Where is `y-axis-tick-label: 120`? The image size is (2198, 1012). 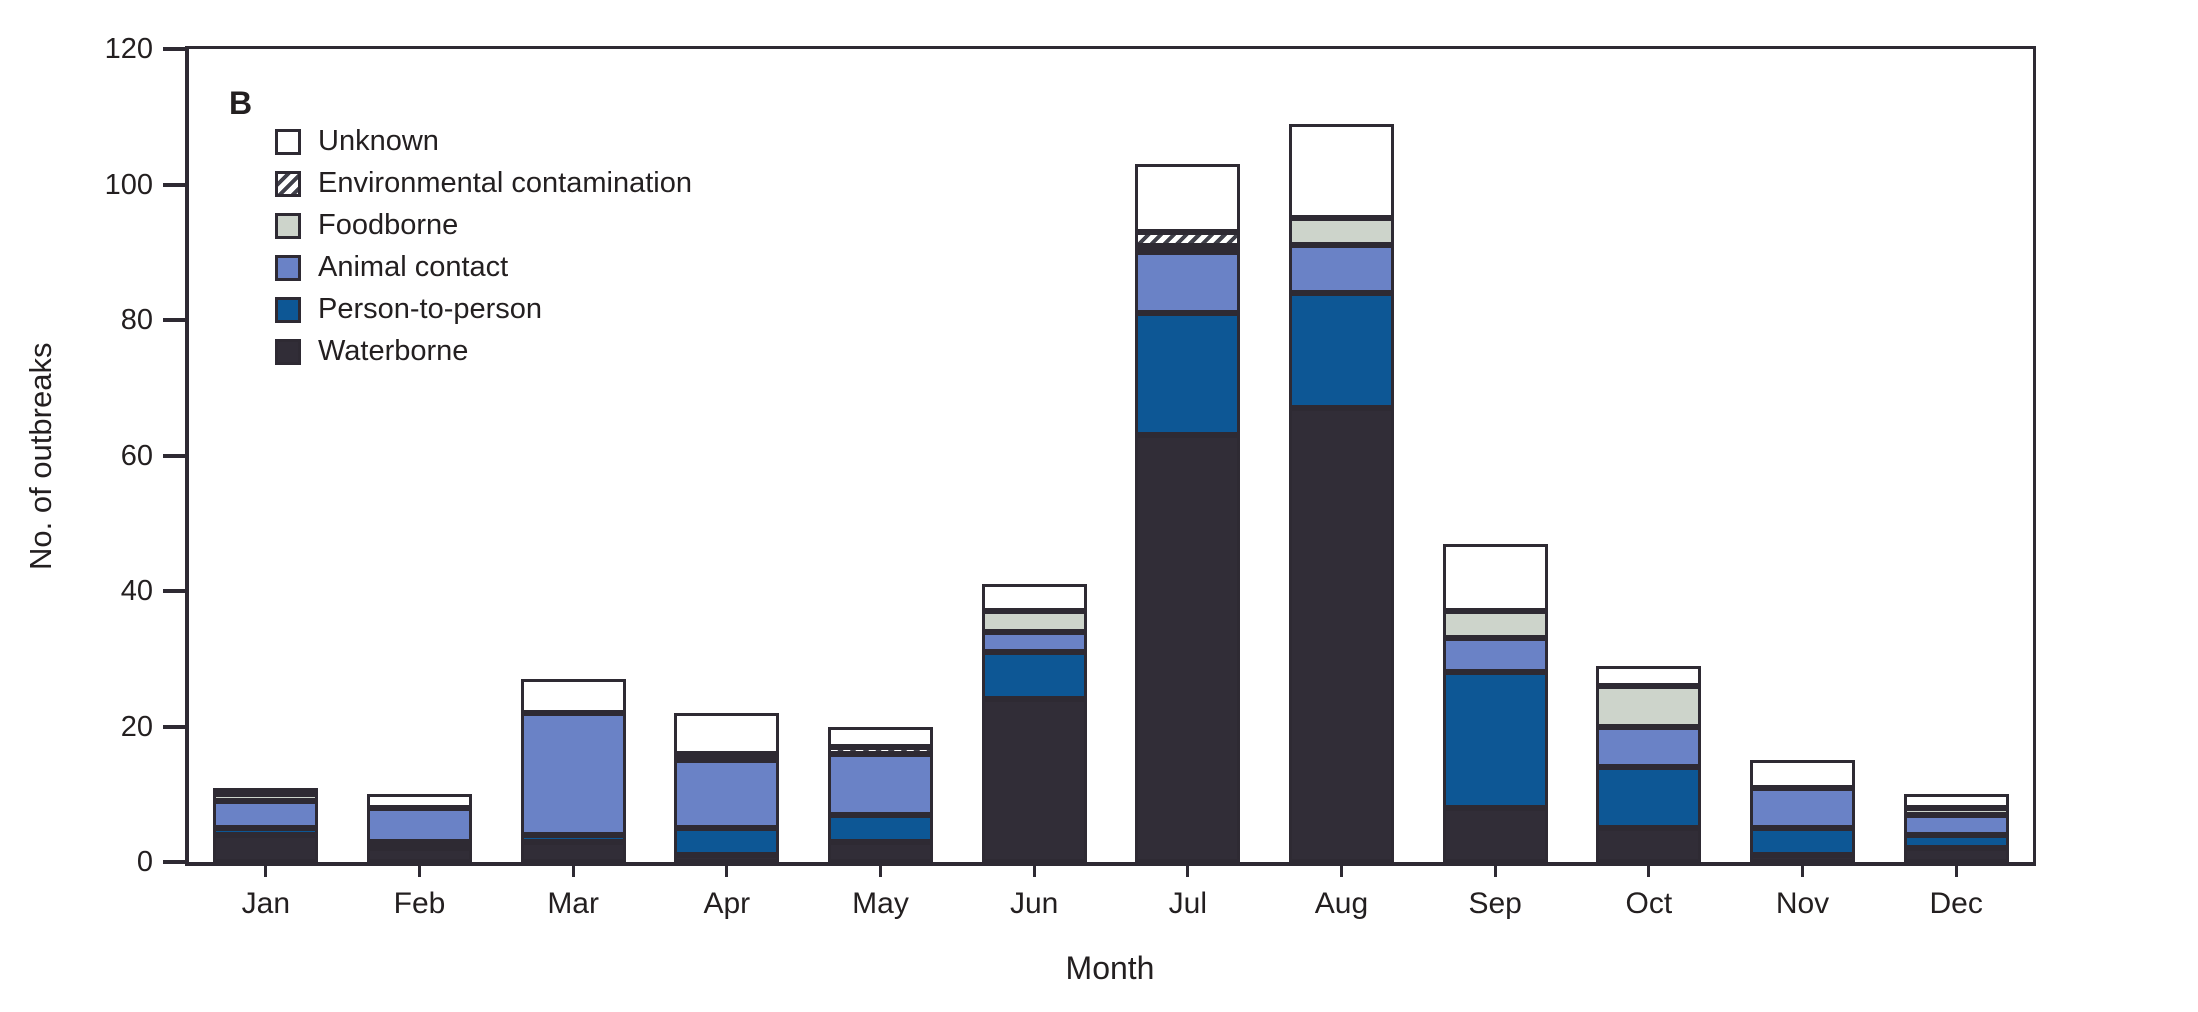
y-axis-tick-label: 120 is located at coordinates (128, 49).